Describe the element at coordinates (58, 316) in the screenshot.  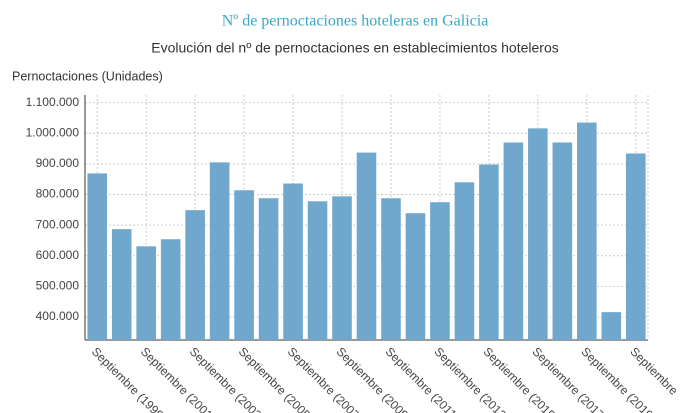
I see `y-tick-label: 400.000` at that location.